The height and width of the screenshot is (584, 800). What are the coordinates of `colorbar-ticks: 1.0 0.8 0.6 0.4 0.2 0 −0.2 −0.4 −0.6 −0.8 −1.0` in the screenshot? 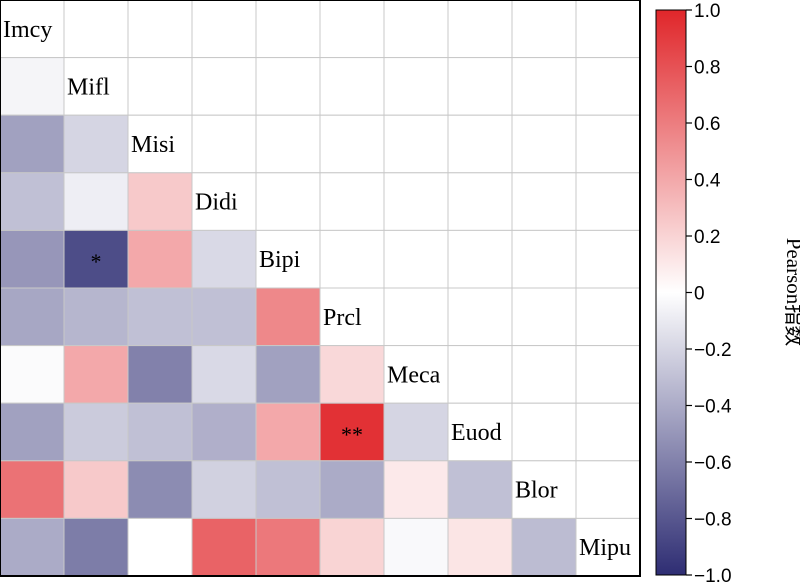 It's located at (709, 292).